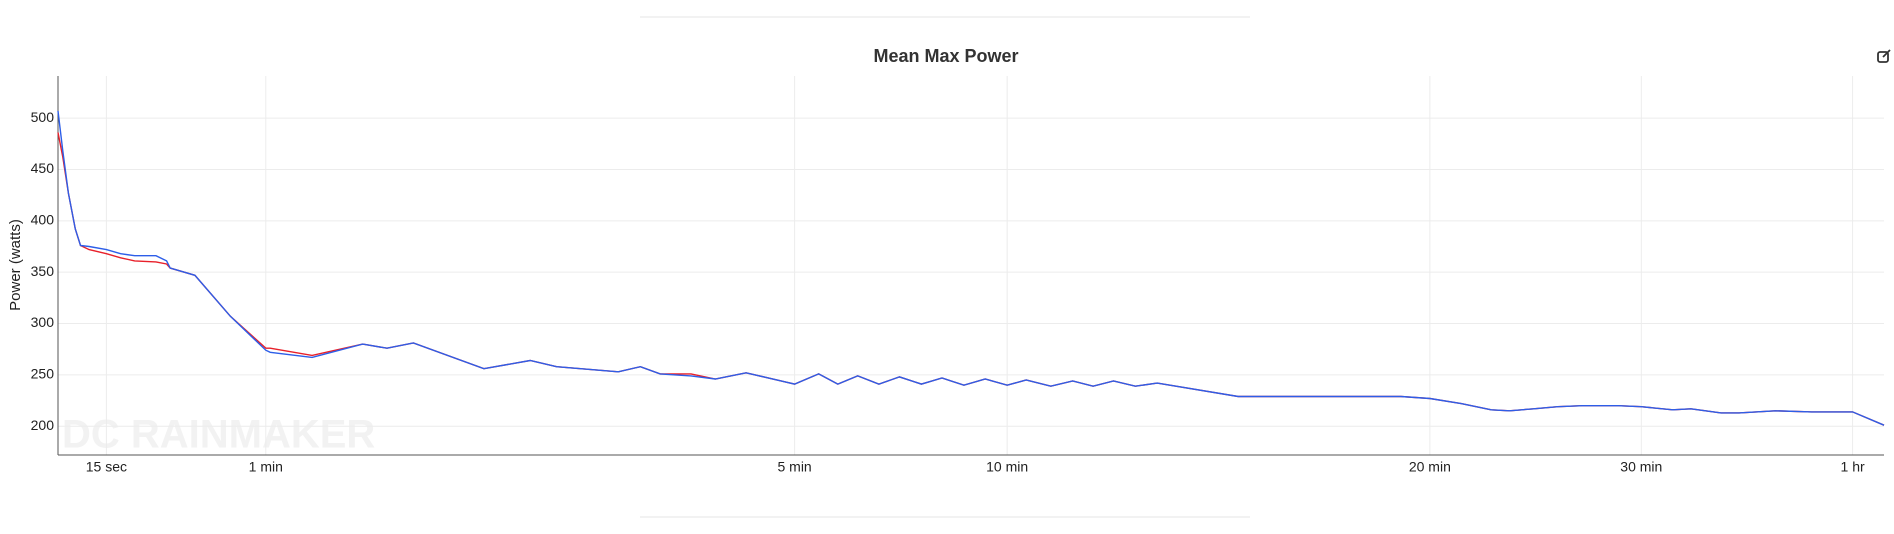 This screenshot has width=1894, height=534. Describe the element at coordinates (266, 467) in the screenshot. I see `x-tick-label: 1 min` at that location.